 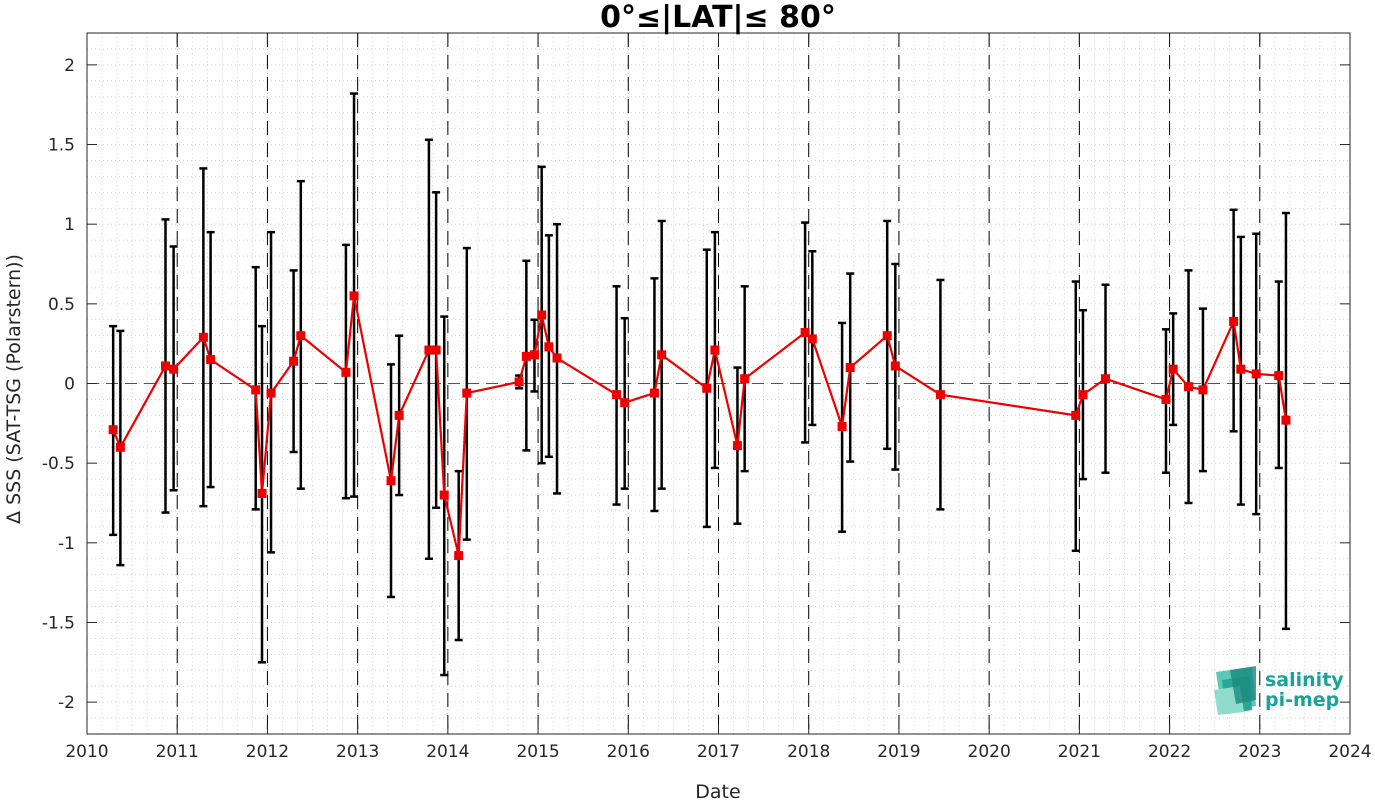 What do you see at coordinates (58, 464) in the screenshot?
I see `y-tick-label: -0.5` at bounding box center [58, 464].